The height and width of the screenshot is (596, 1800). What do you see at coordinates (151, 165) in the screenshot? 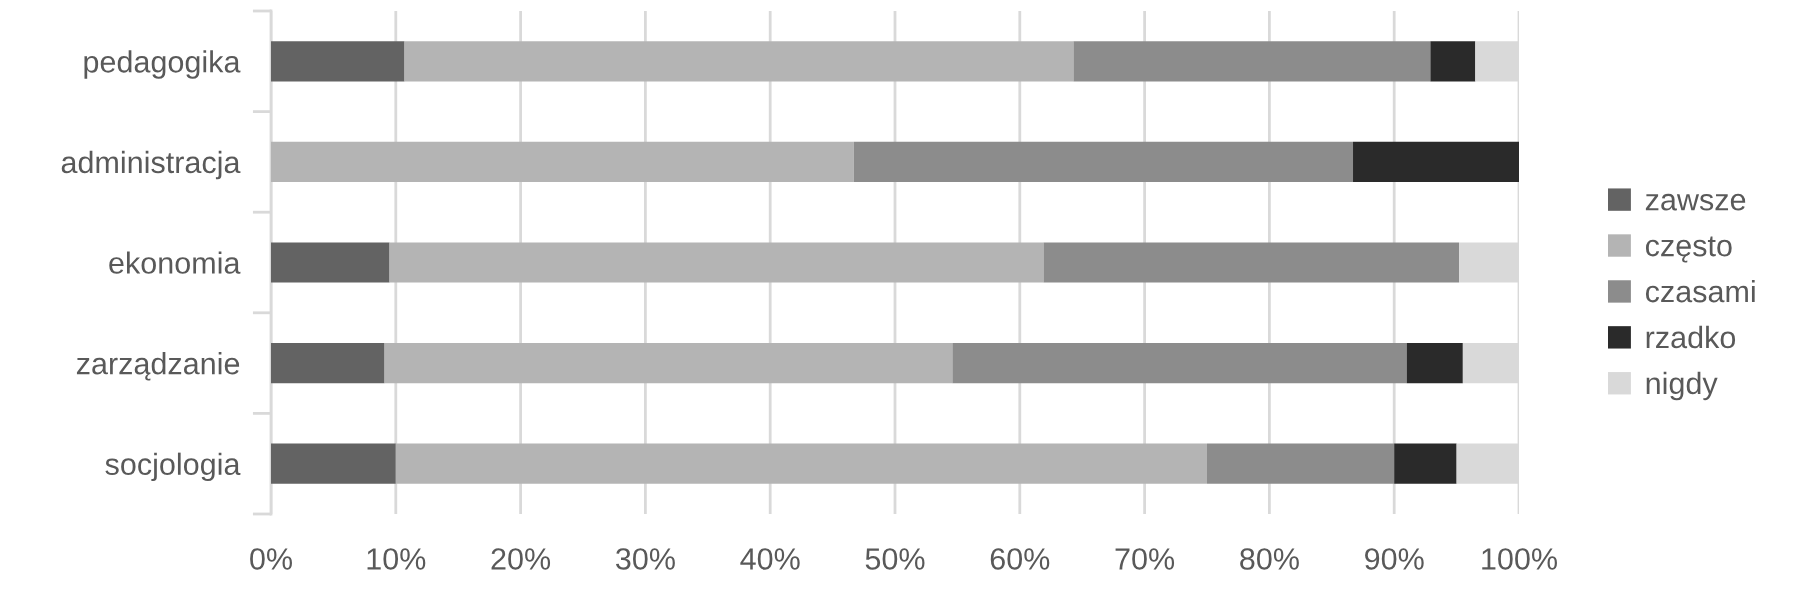
I see `y-tick-label: administracja` at bounding box center [151, 165].